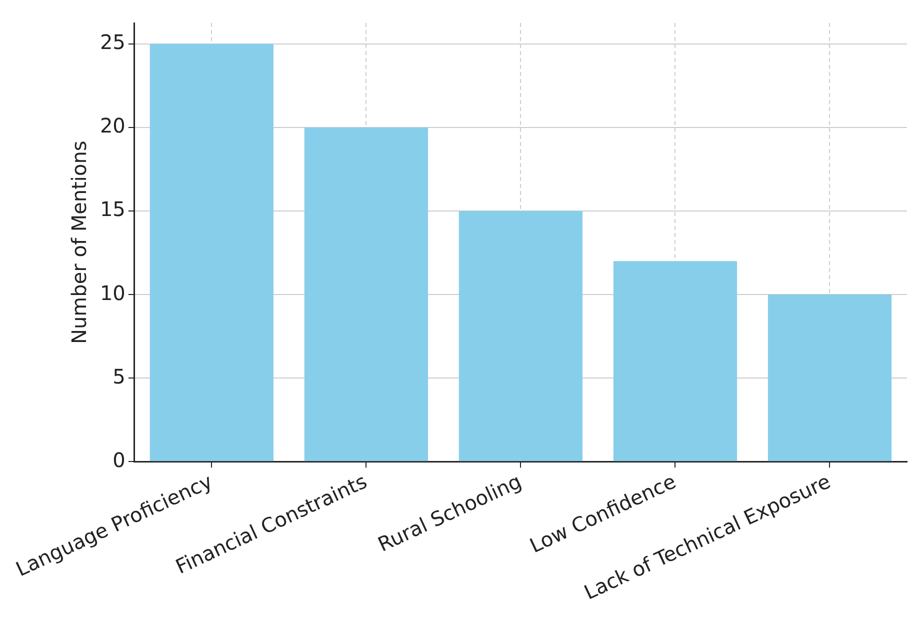 This screenshot has height=617, width=917. Describe the element at coordinates (113, 292) in the screenshot. I see `y-tick-label: 10` at that location.